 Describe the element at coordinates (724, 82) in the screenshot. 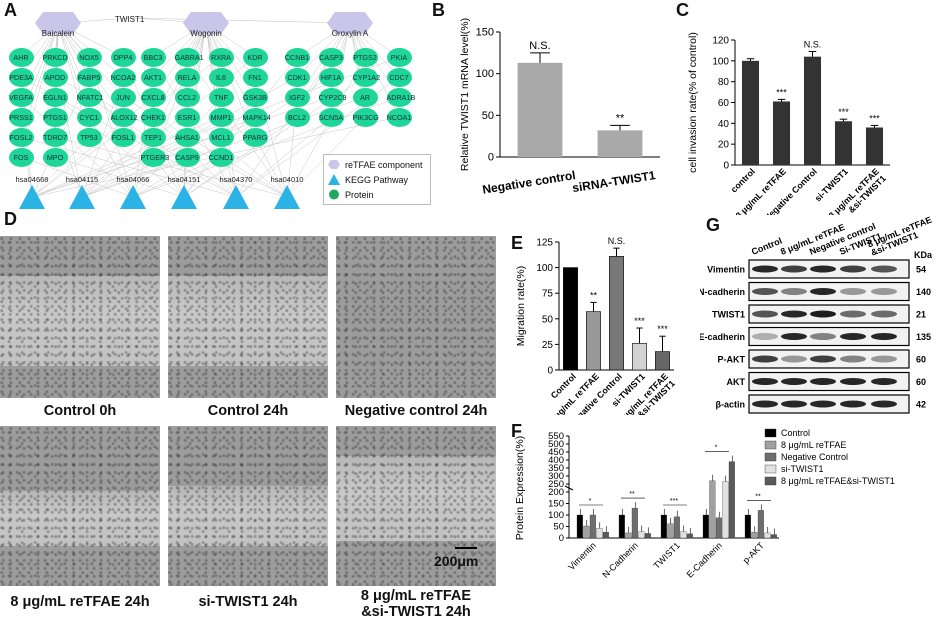

I see `y-tick-label: 80` at that location.